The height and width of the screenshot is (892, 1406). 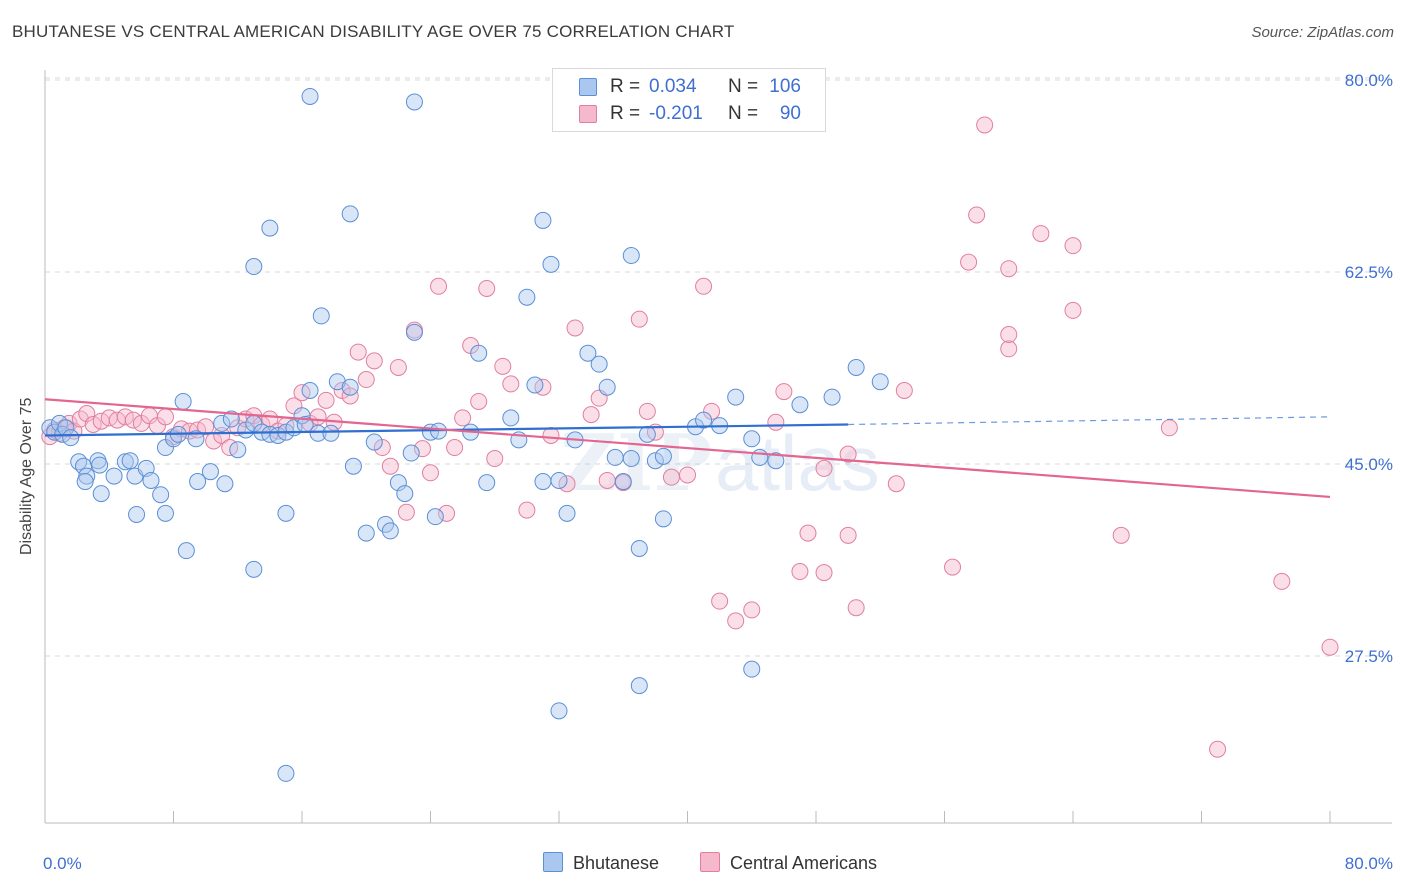 I want to click on watermark-zip: ZIP, so click(x=636, y=463).